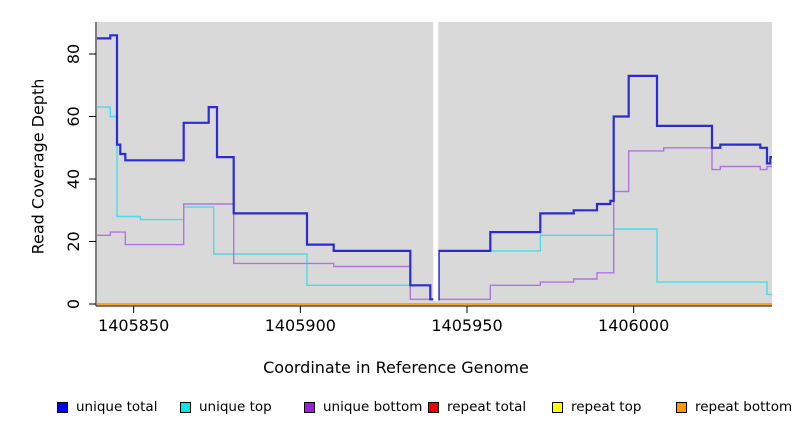 Image resolution: width=792 pixels, height=432 pixels. I want to click on x-tick-label: 1405850, so click(133, 325).